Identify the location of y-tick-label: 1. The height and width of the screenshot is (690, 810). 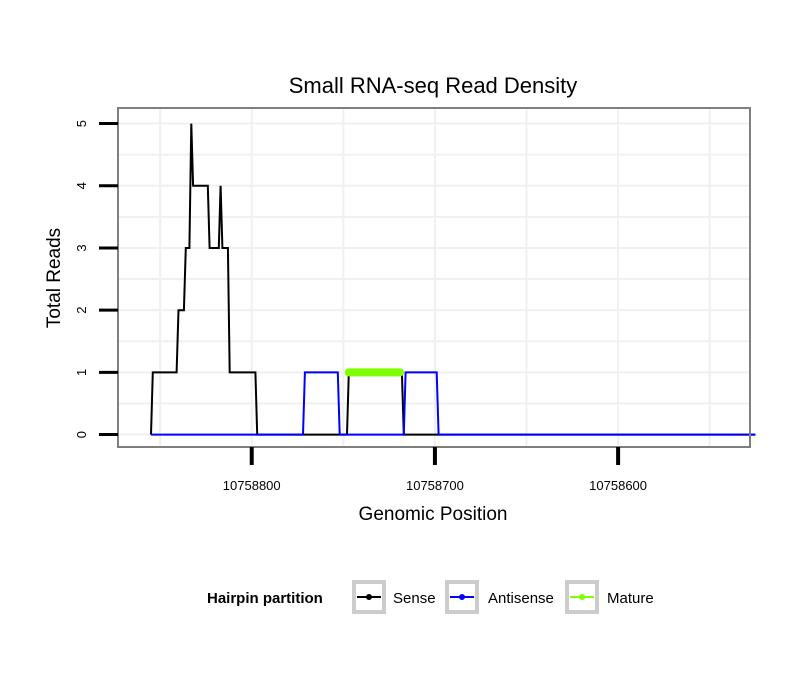
(81, 372).